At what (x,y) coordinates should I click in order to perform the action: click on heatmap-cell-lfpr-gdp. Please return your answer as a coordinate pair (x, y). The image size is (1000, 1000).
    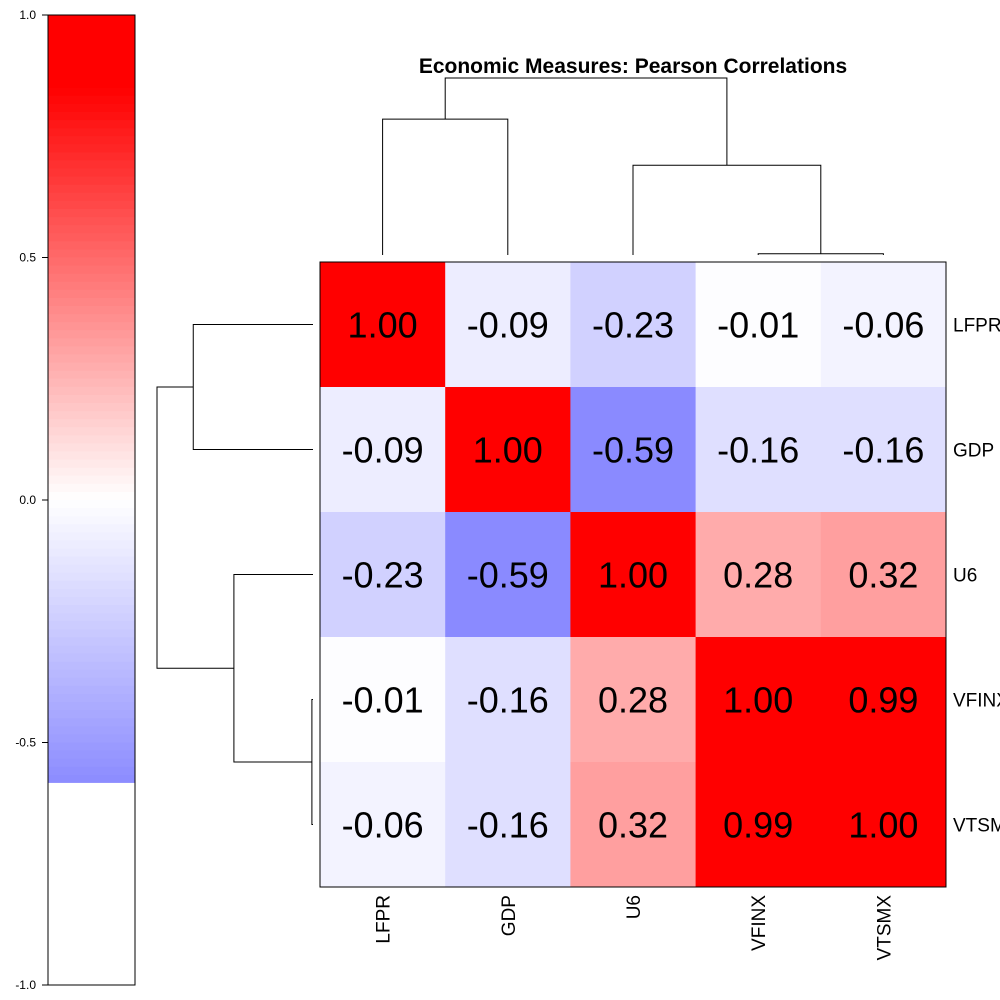
    Looking at the image, I should click on (508, 325).